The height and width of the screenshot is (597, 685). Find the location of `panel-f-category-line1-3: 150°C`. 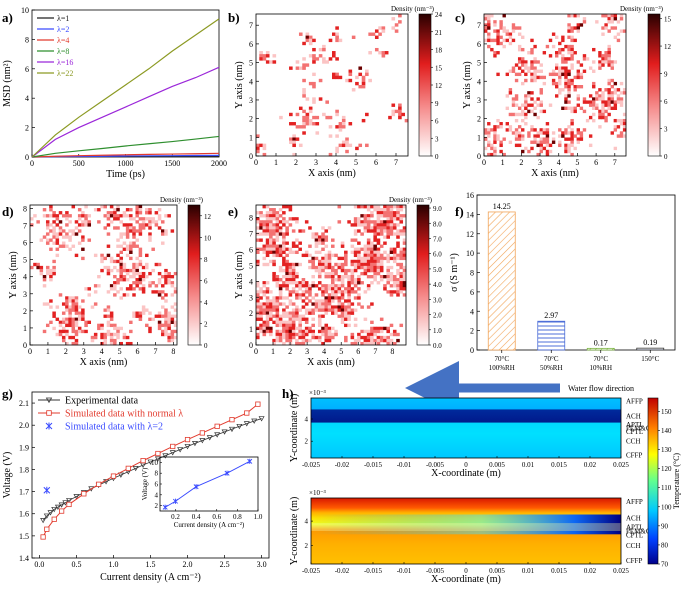

panel-f-category-line1-3: 150°C is located at coordinates (650, 359).